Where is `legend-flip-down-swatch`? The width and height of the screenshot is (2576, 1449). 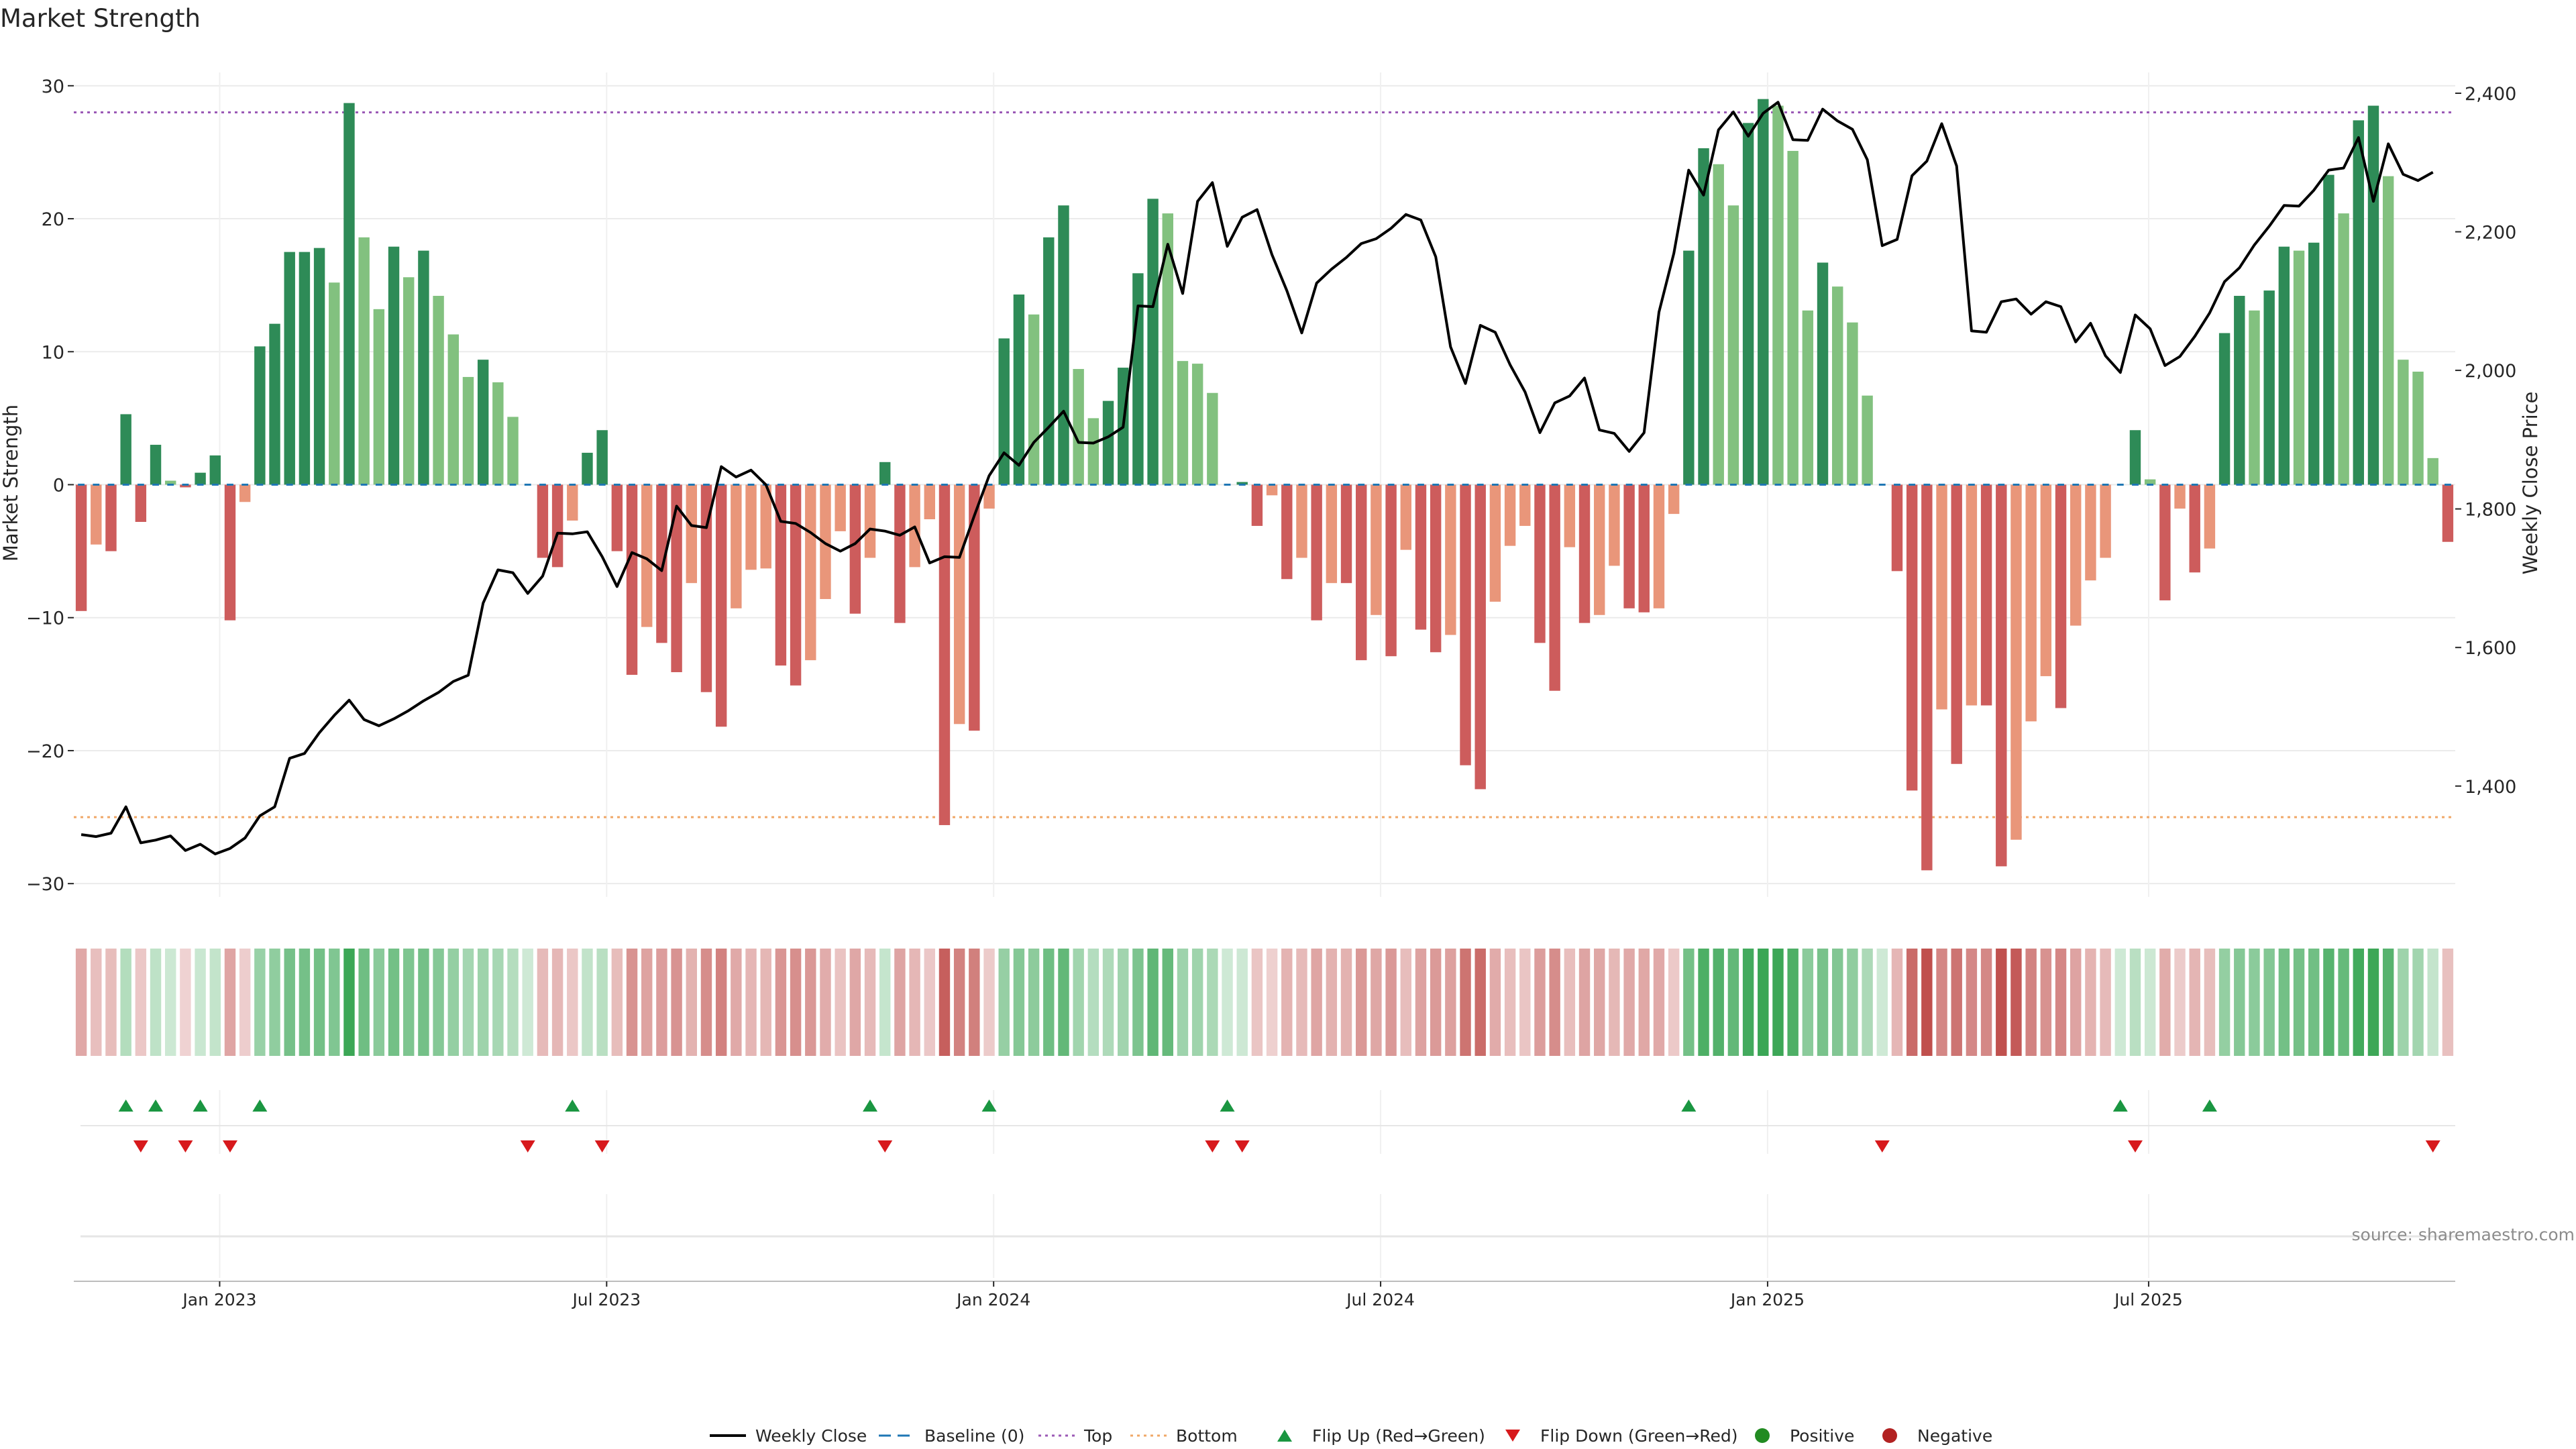 legend-flip-down-swatch is located at coordinates (1512, 1436).